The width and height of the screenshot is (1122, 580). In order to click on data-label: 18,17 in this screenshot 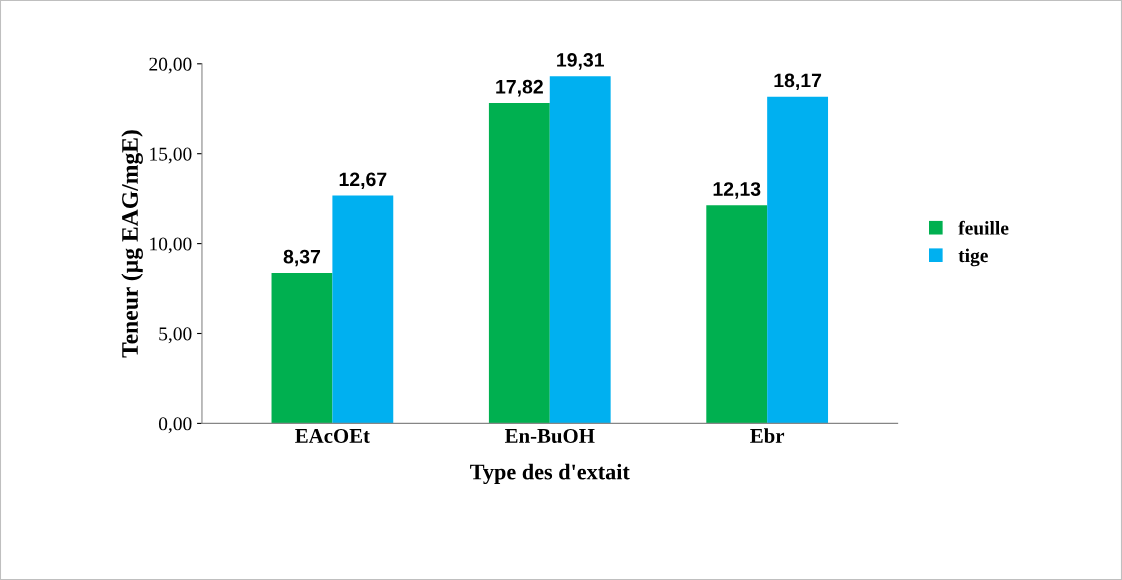, I will do `click(798, 82)`.